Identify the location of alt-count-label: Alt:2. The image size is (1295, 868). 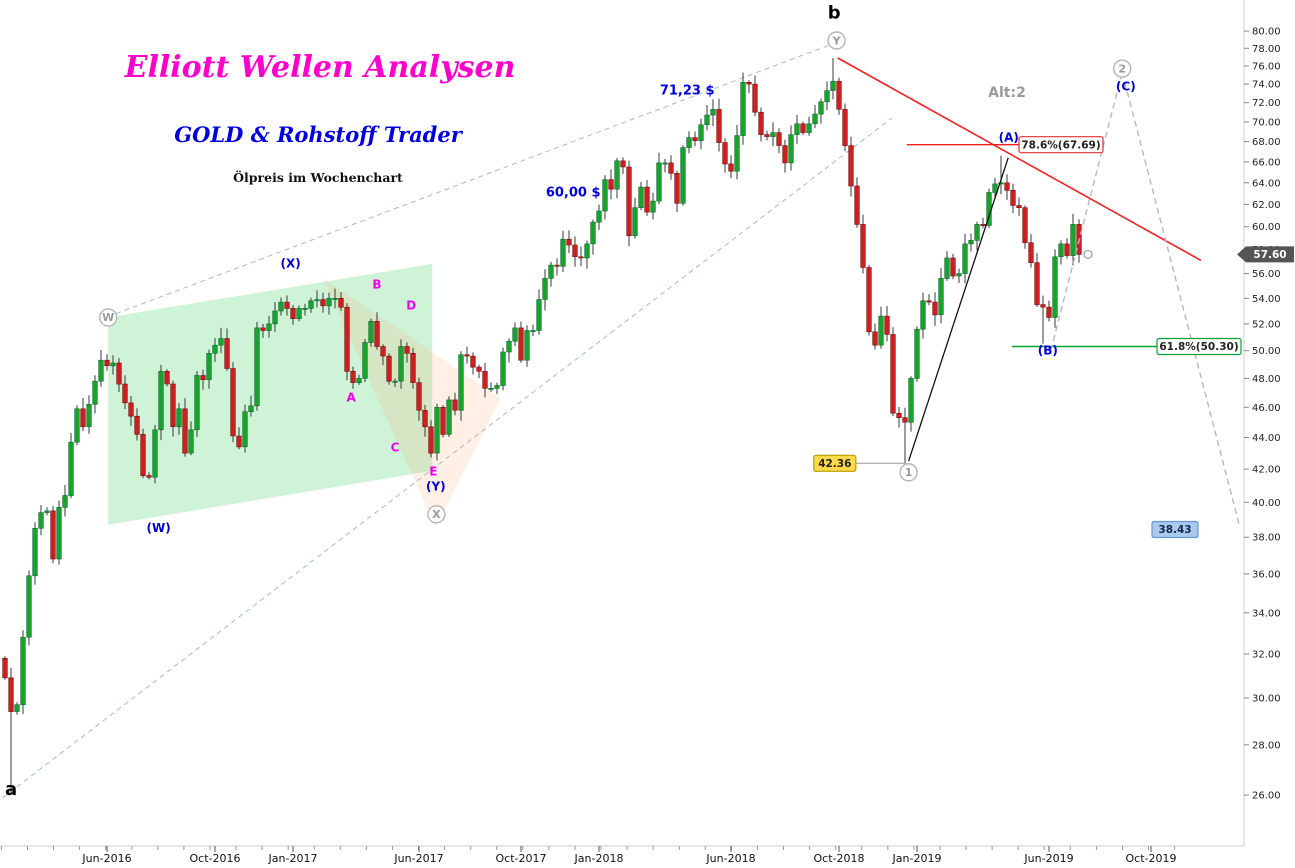
(1007, 93).